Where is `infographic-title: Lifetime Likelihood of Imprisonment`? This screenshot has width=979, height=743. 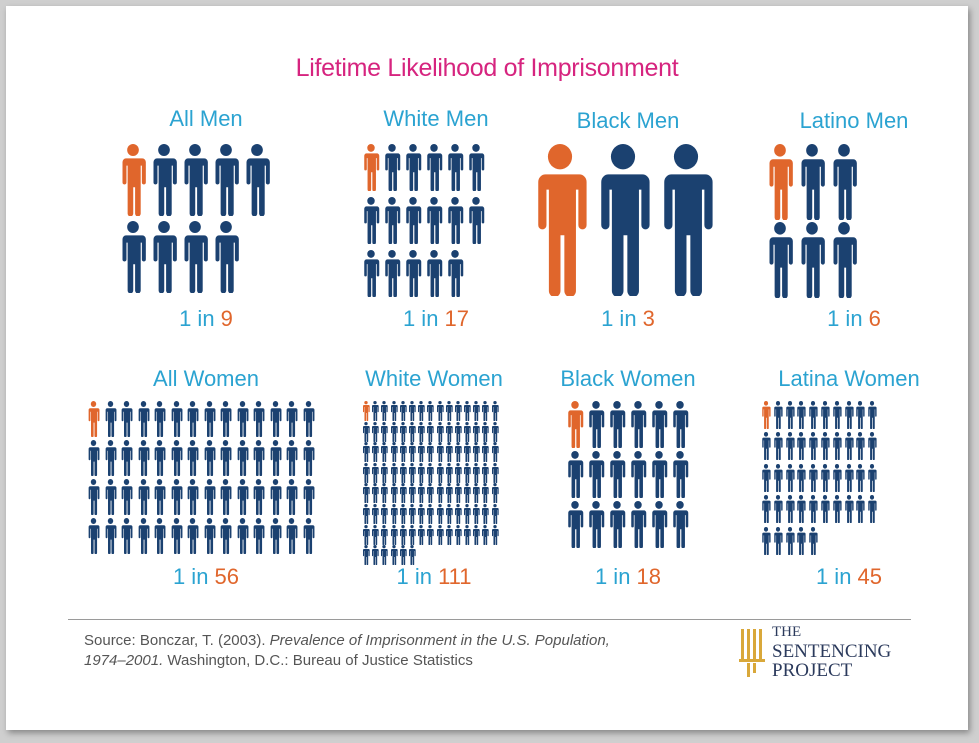 infographic-title: Lifetime Likelihood of Imprisonment is located at coordinates (487, 68).